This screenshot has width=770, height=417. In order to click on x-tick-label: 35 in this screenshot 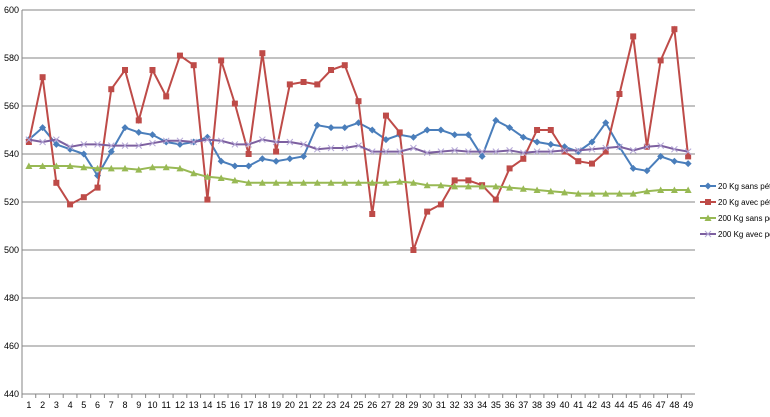, I will do `click(496, 405)`.